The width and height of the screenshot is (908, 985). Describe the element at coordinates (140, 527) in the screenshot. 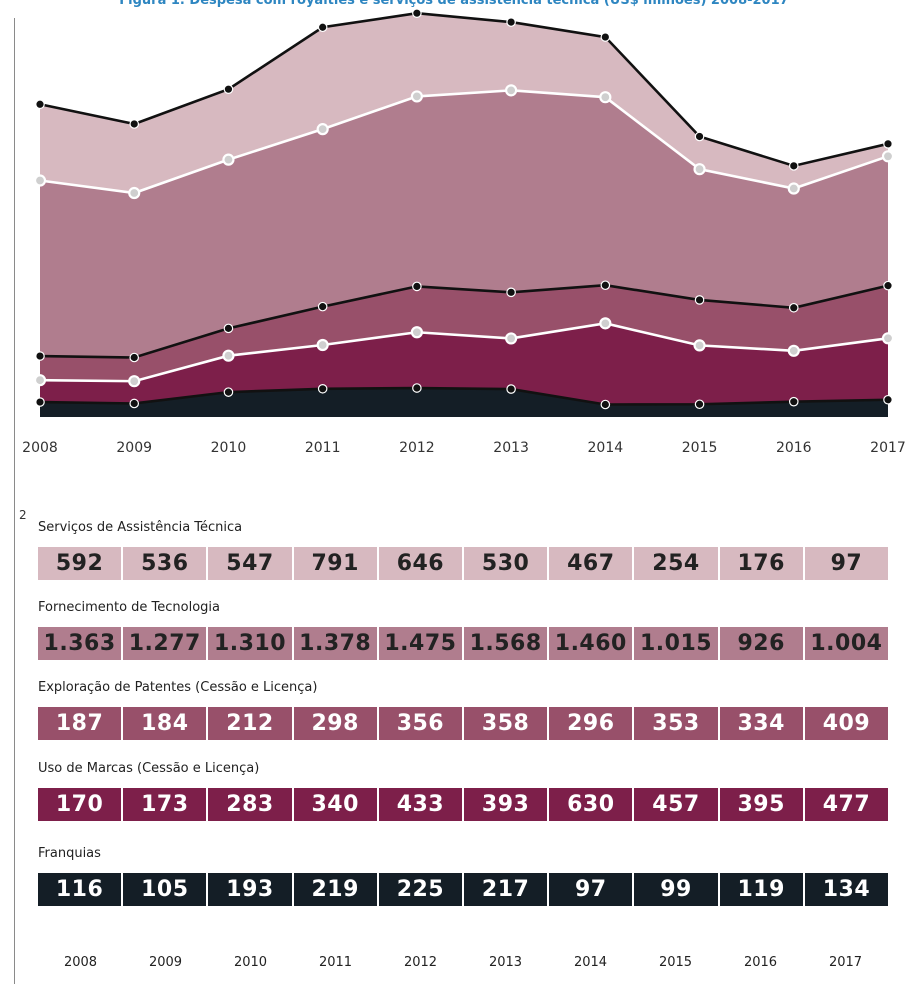

I see `series-label: Serviços de Assistência Técnica` at that location.